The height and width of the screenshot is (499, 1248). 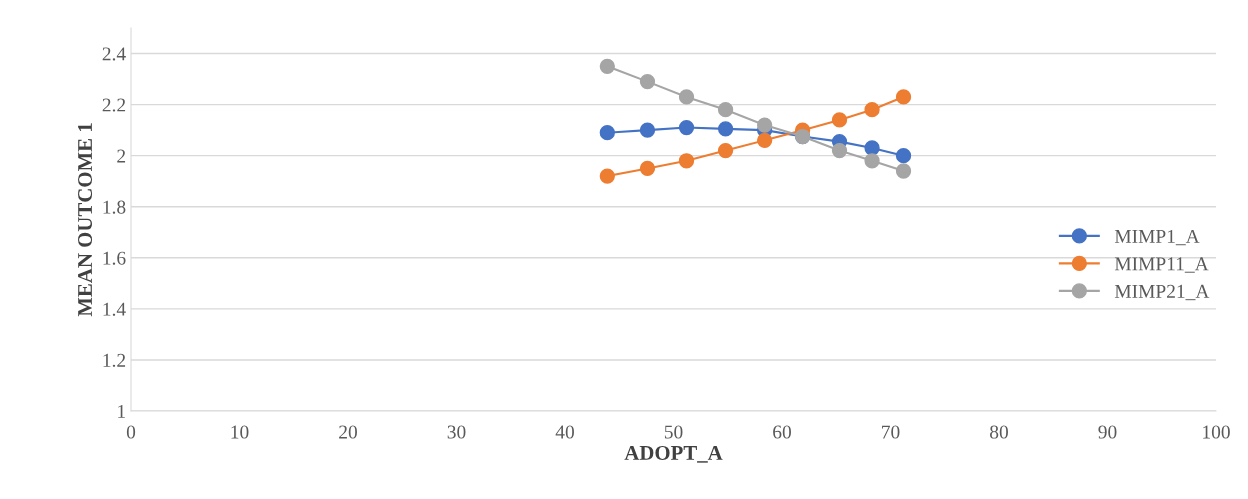 What do you see at coordinates (121, 411) in the screenshot?
I see `y-tick-label: 1` at bounding box center [121, 411].